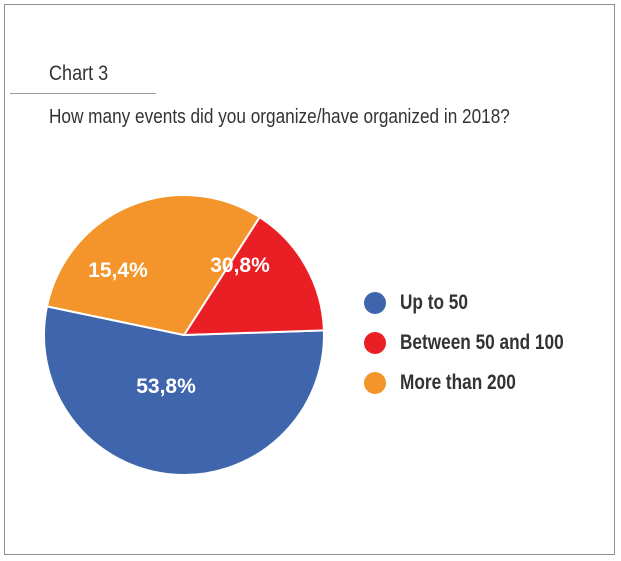 This screenshot has height=561, width=621. I want to click on legend-item-between-50-and-100: Between 50 and 100, so click(482, 343).